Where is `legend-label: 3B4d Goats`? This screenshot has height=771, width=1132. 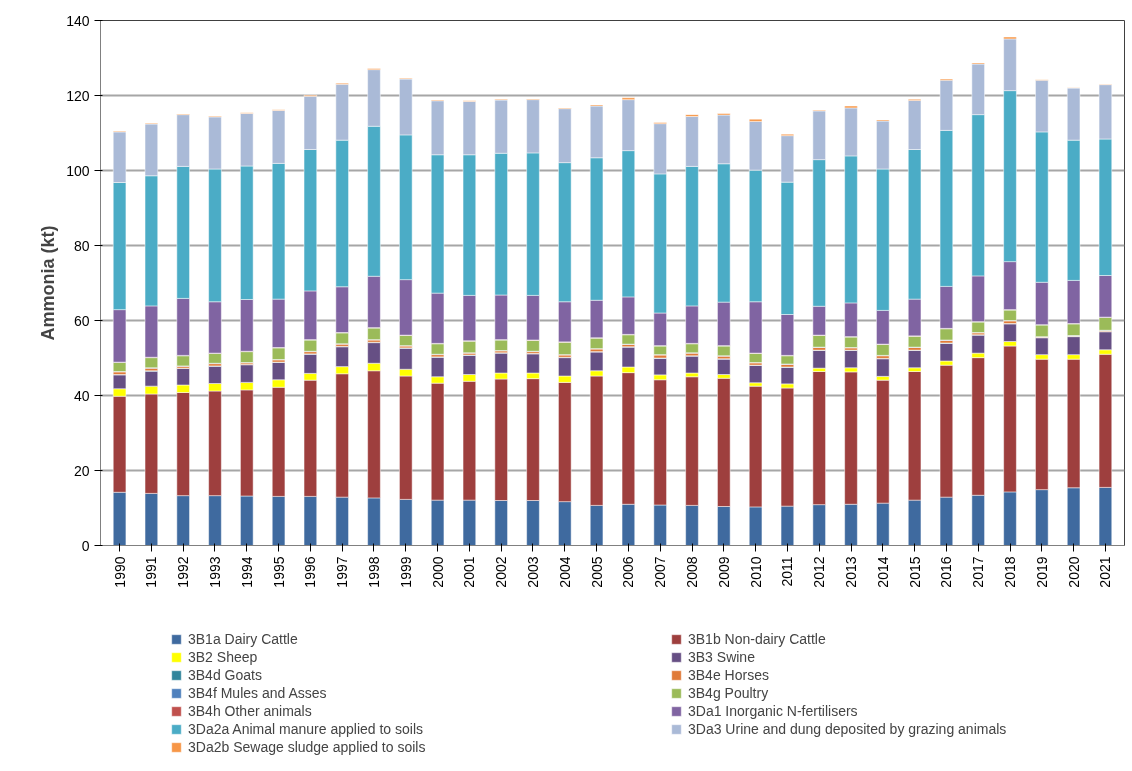
legend-label: 3B4d Goats is located at coordinates (225, 675).